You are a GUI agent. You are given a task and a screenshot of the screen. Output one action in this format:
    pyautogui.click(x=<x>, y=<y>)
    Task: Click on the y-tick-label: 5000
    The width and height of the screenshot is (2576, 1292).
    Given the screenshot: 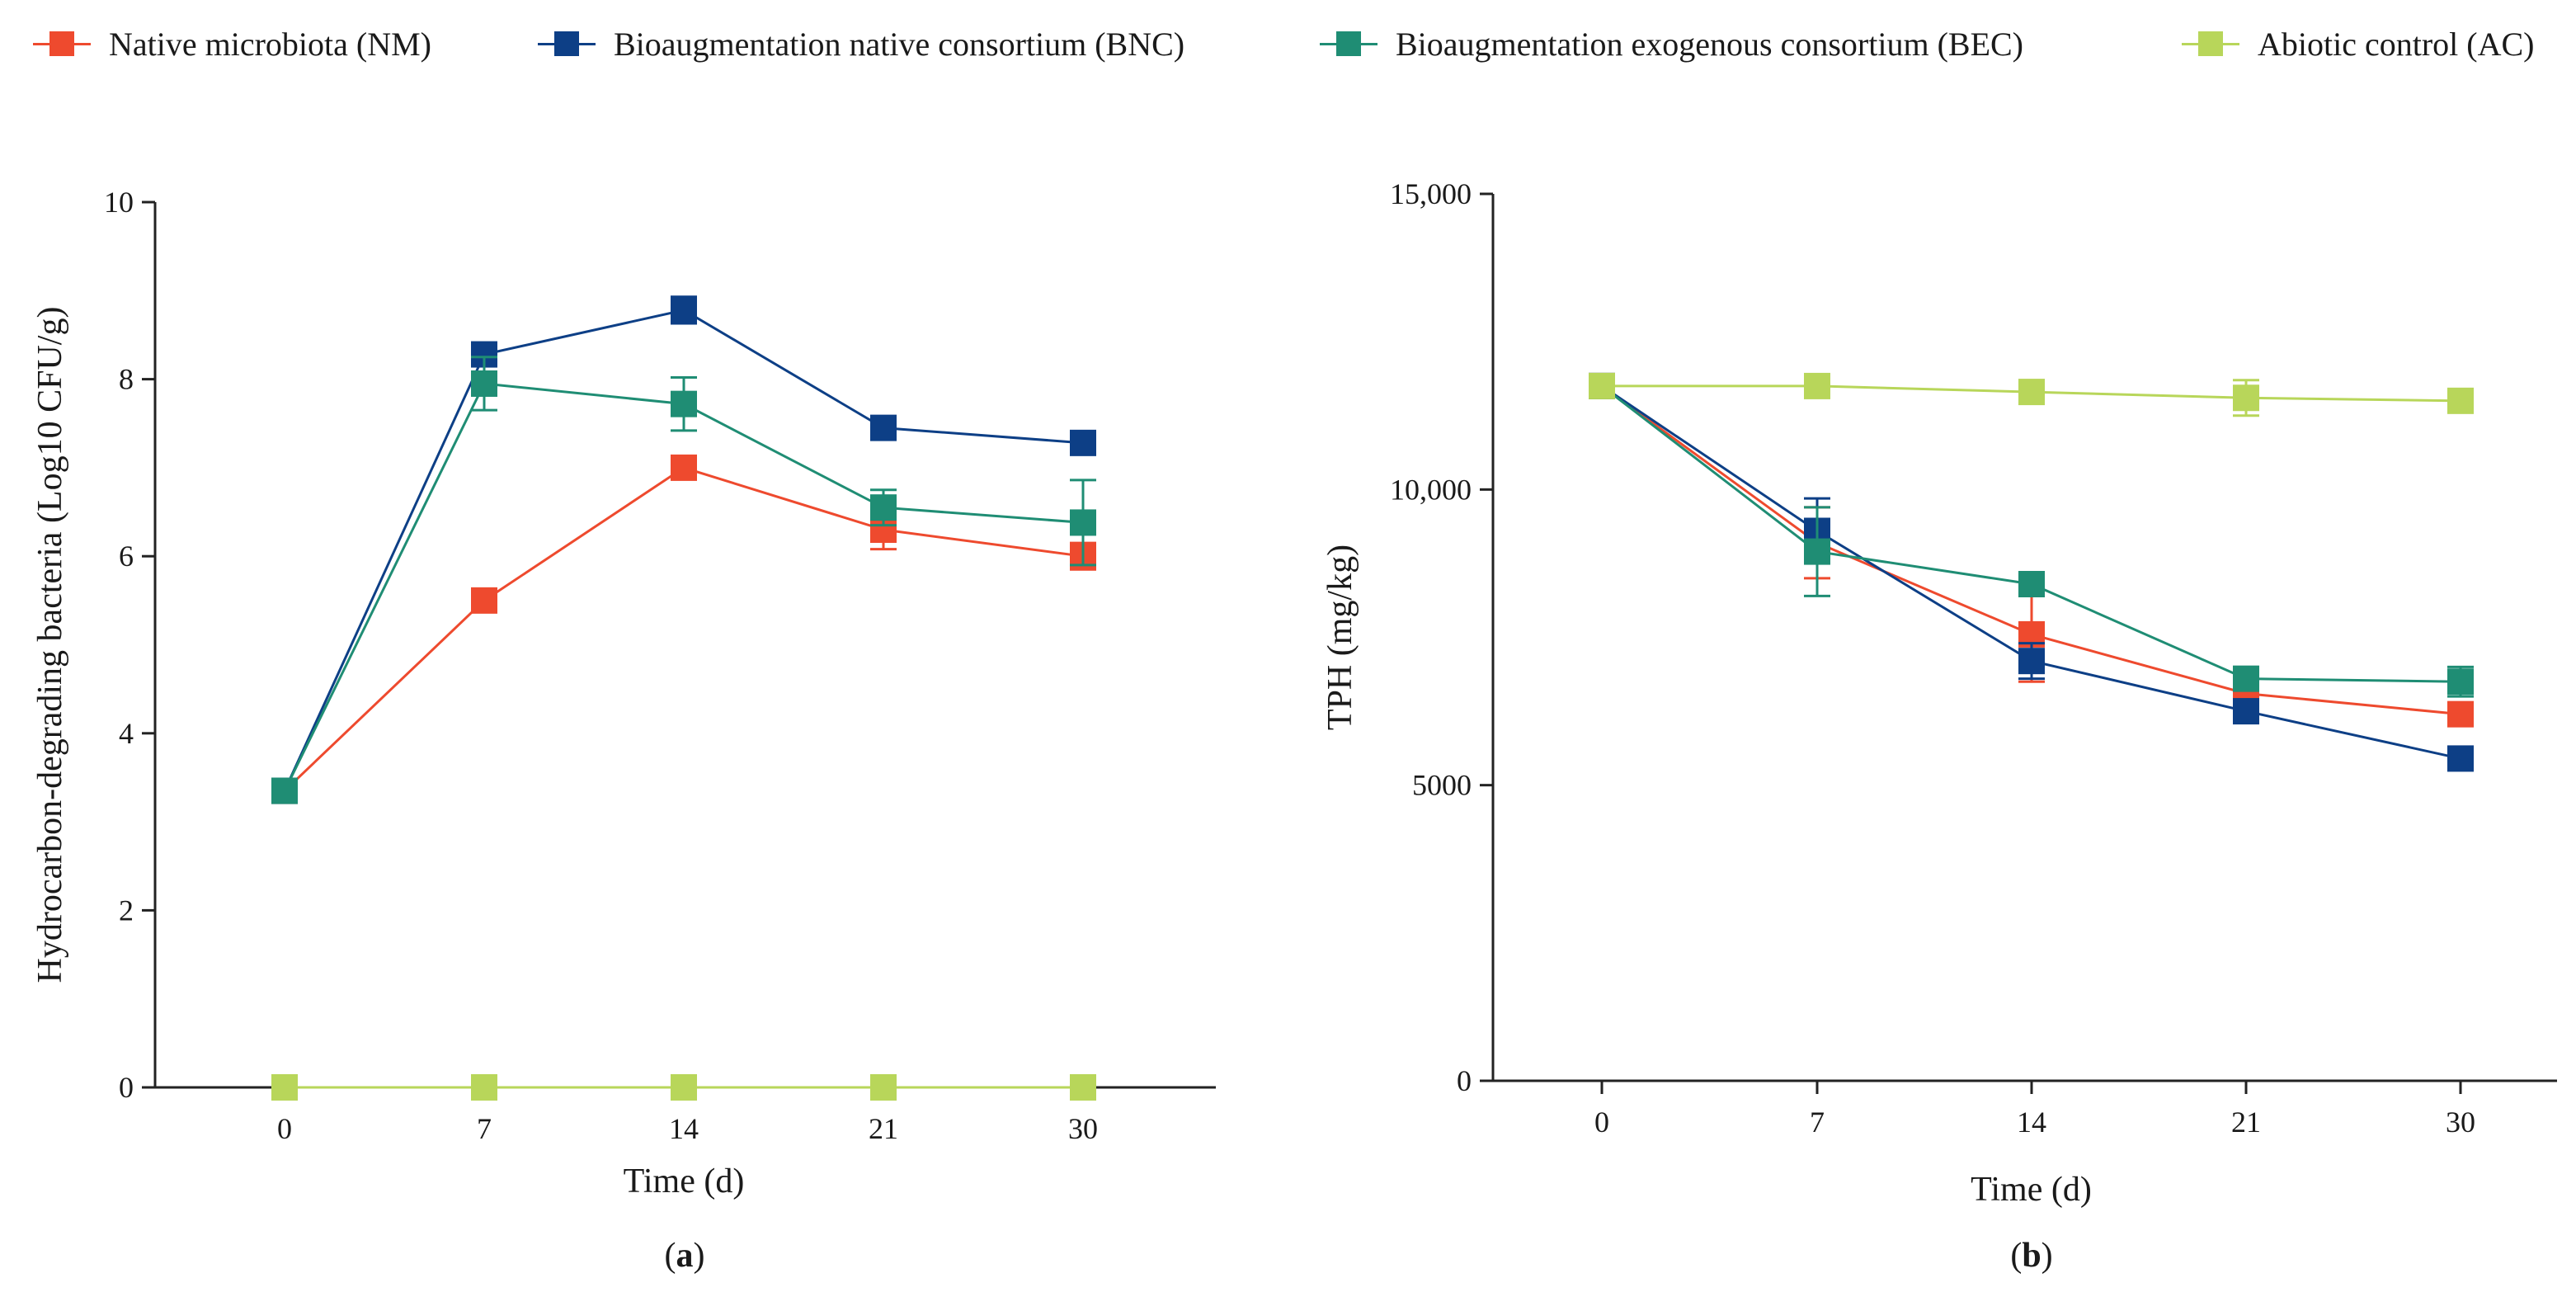 What is the action you would take?
    pyautogui.click(x=1442, y=785)
    